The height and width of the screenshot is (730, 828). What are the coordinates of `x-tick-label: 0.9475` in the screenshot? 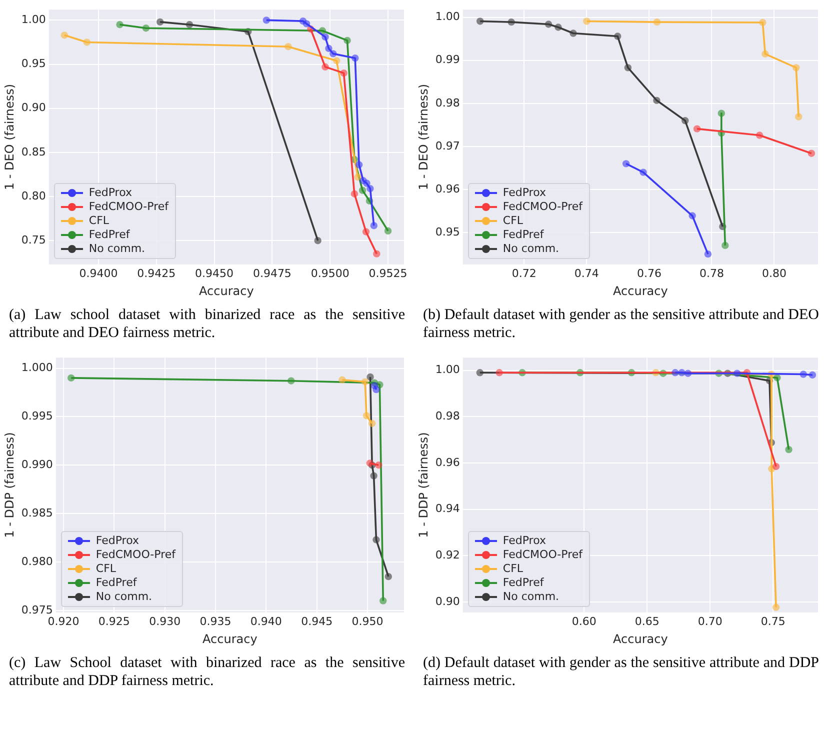 It's located at (272, 273).